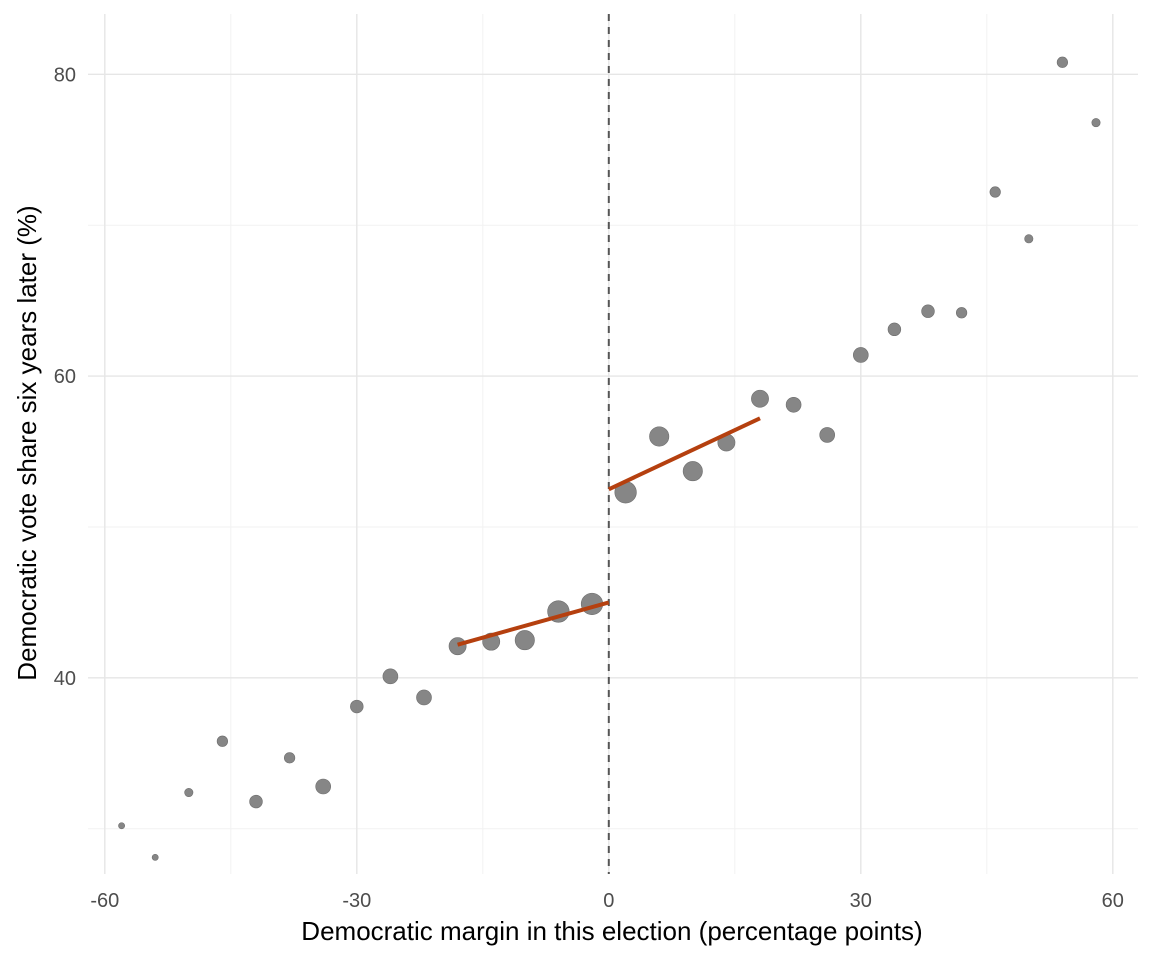  I want to click on x-tick-labels: -60 -30 0 30 60, so click(607, 901).